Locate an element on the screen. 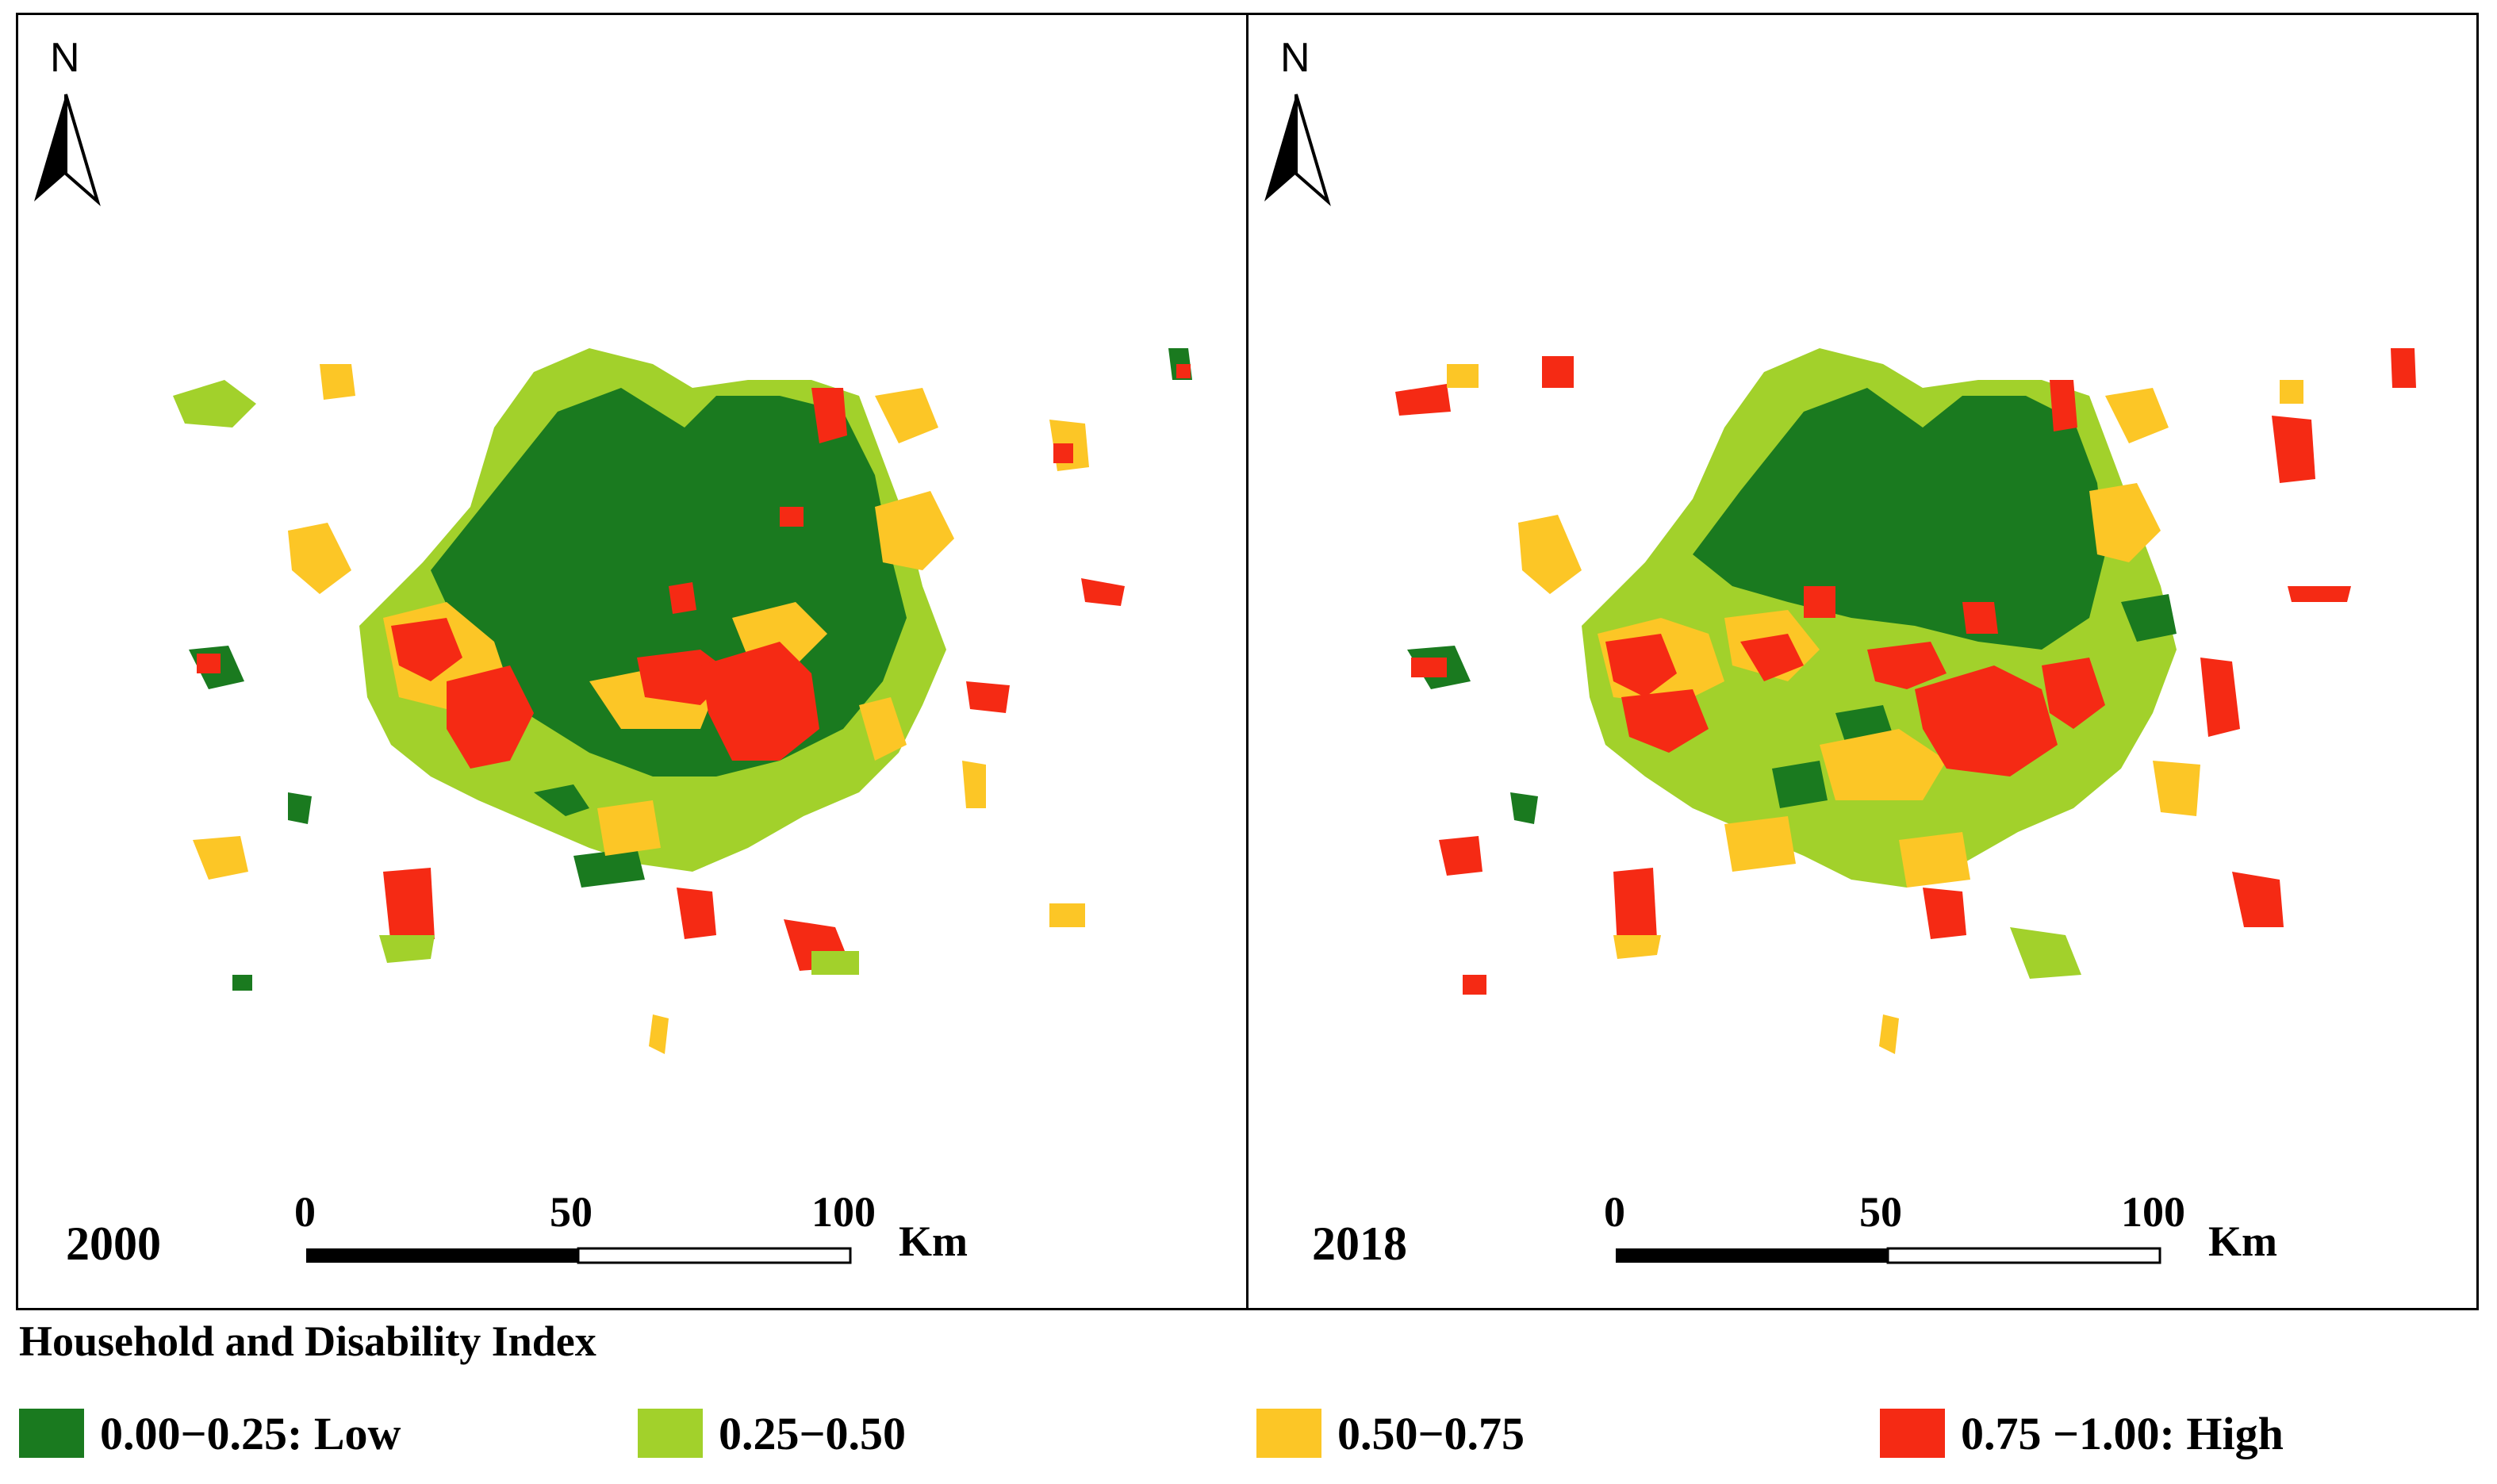 The height and width of the screenshot is (1484, 2497). legend-label: 0.25−0.50 is located at coordinates (813, 1433).